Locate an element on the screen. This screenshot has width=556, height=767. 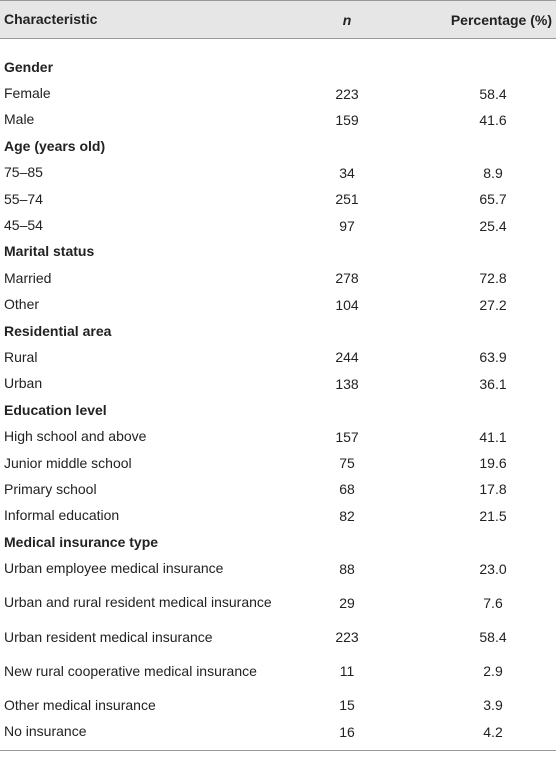
data-row: Urban employee medical insurance 88 23.0 is located at coordinates (278, 568).